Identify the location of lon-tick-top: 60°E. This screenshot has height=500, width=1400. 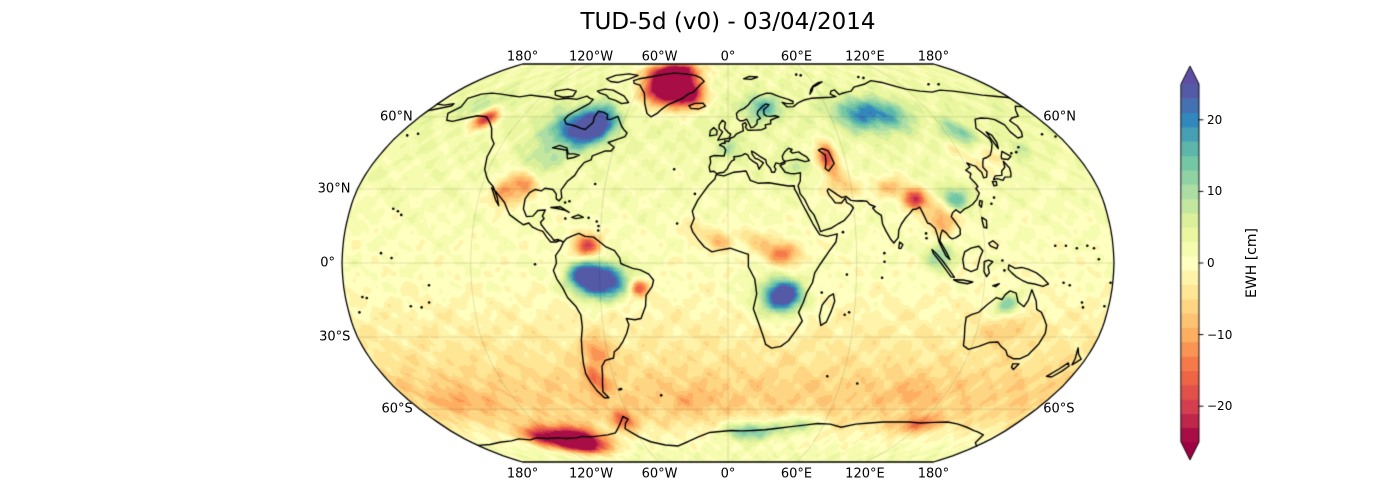
(796, 57).